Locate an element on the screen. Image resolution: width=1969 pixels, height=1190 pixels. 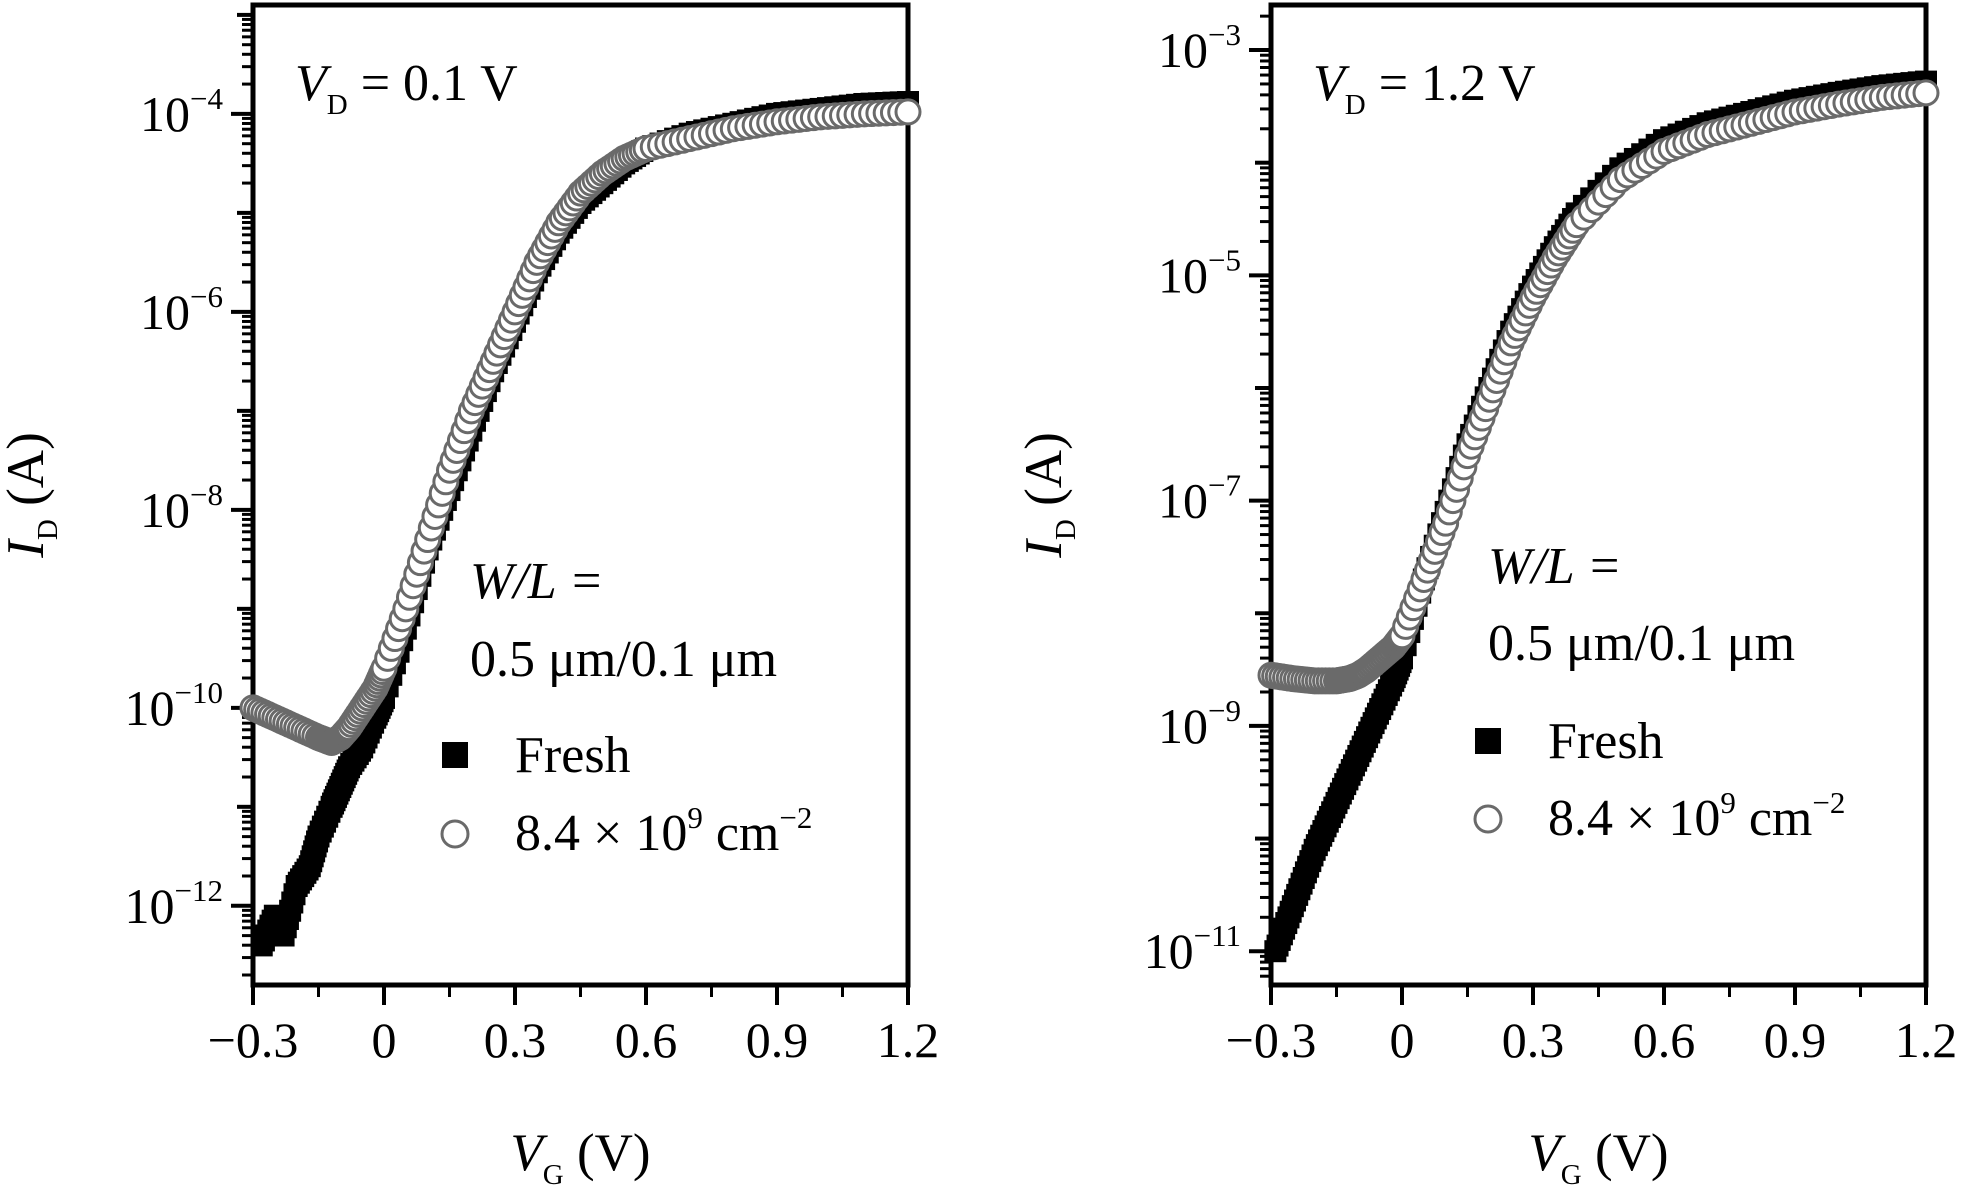
y-tick-label: 10⁻⁹ is located at coordinates (1199, 723).